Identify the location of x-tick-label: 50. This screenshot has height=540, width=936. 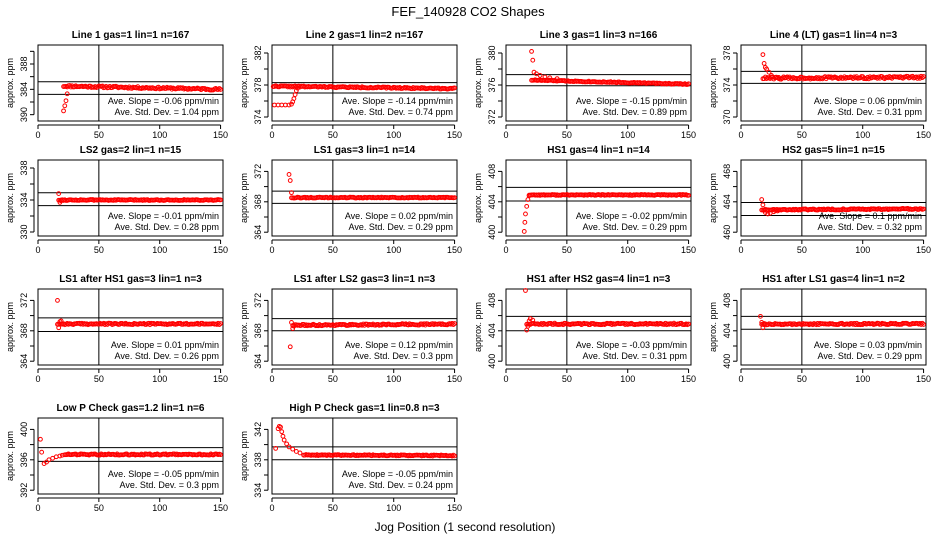
(802, 135).